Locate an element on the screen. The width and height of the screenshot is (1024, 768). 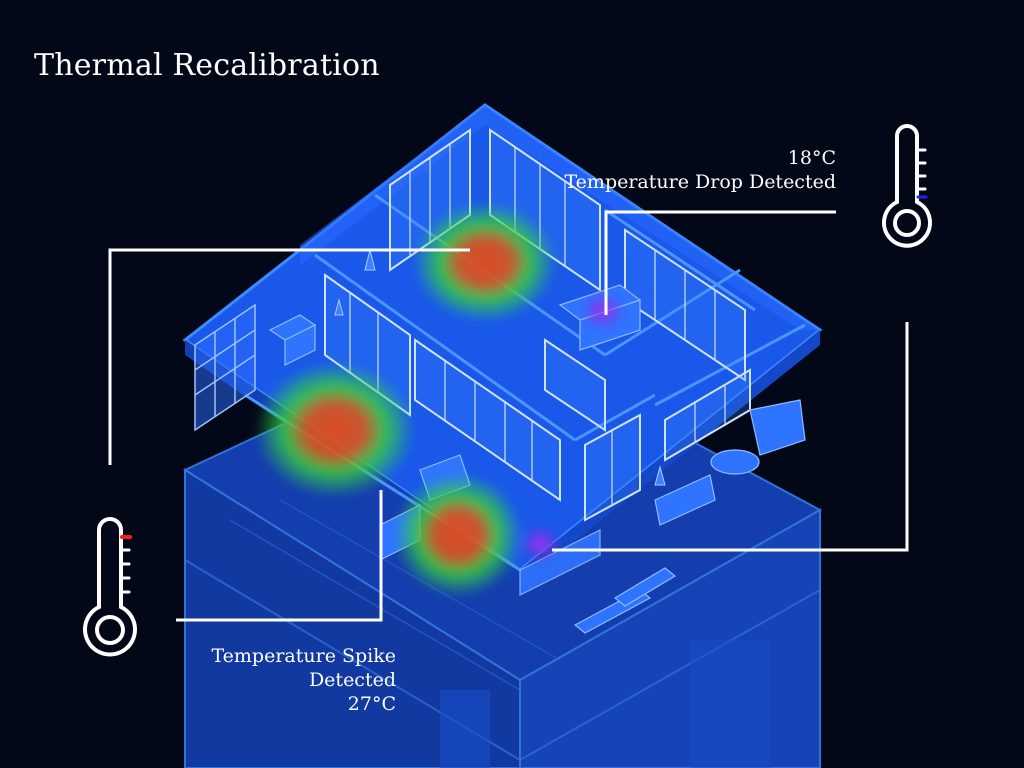
spike-temperature-value: 27°C is located at coordinates (371, 704).